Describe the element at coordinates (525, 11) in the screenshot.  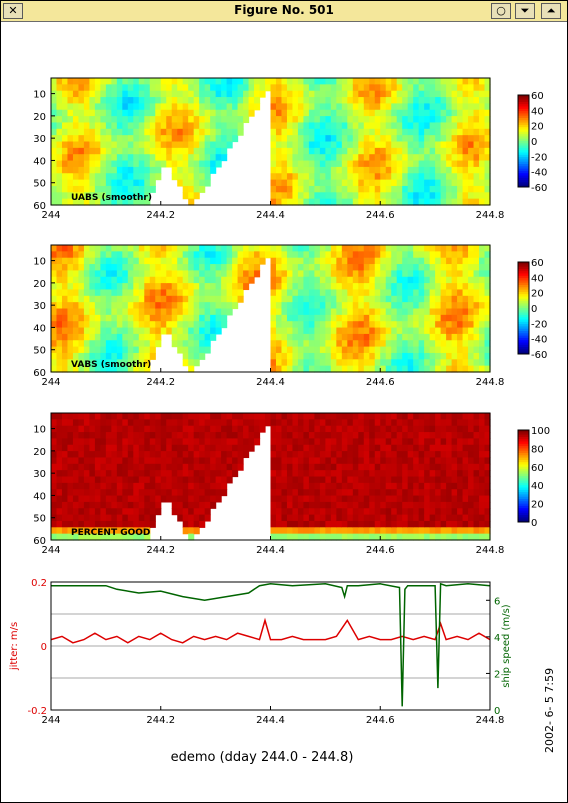
I see `chevron-down-icon: ⏷` at that location.